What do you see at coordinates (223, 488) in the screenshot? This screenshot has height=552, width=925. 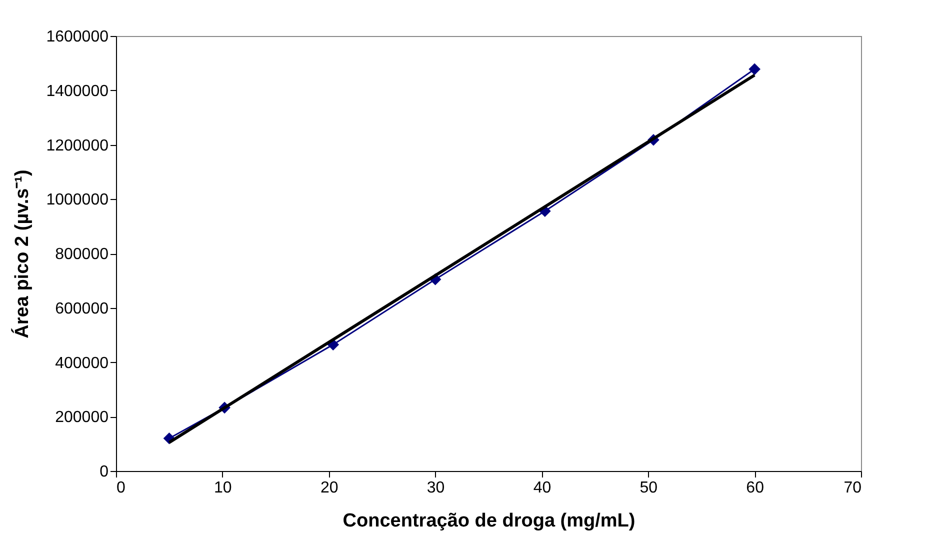 I see `x-tick-label: 10` at bounding box center [223, 488].